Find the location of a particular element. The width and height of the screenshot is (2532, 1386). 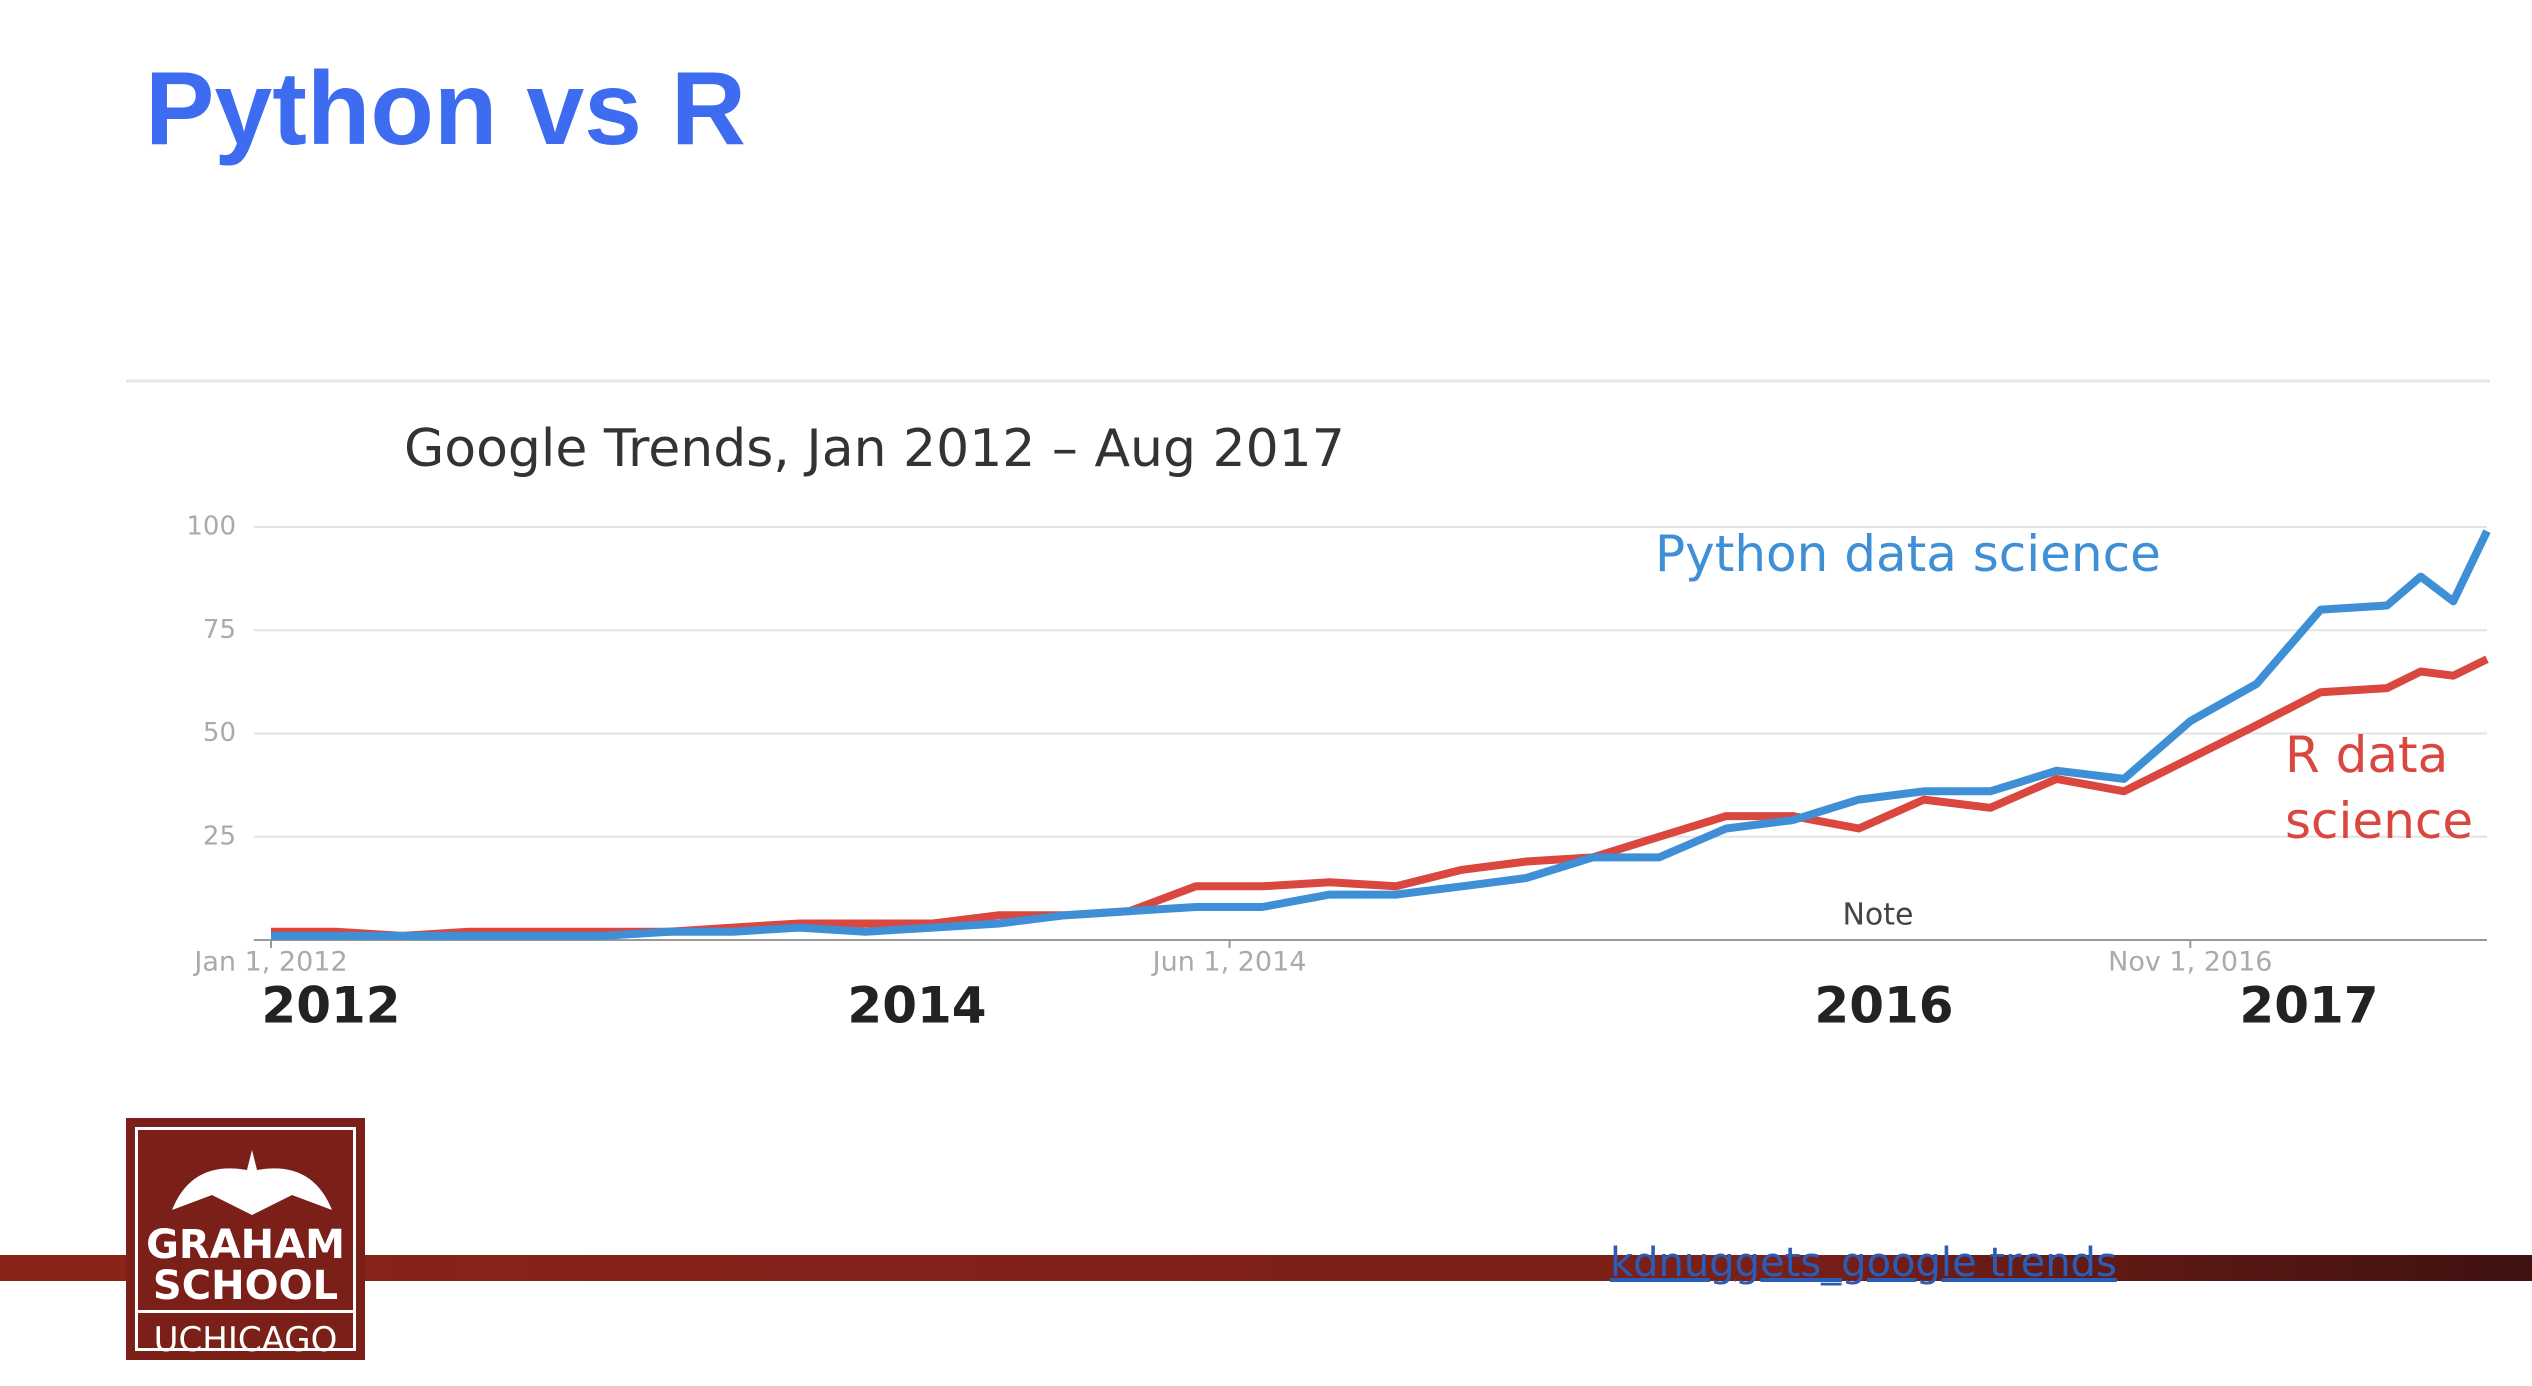

logo-frame: GRAHAM SCHOOL UCHICAGO is located at coordinates (245, 1243).